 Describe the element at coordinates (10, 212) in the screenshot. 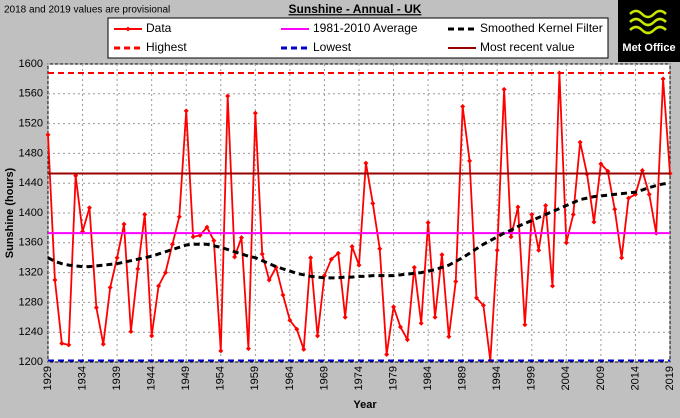

I see `y-axis-label: Sunshine (hours)` at that location.